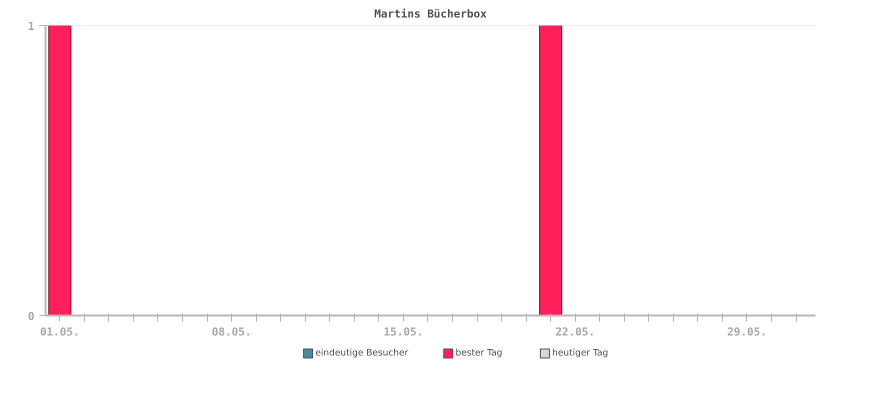 The width and height of the screenshot is (870, 400). What do you see at coordinates (404, 332) in the screenshot?
I see `x-tick-label: 15.05.` at bounding box center [404, 332].